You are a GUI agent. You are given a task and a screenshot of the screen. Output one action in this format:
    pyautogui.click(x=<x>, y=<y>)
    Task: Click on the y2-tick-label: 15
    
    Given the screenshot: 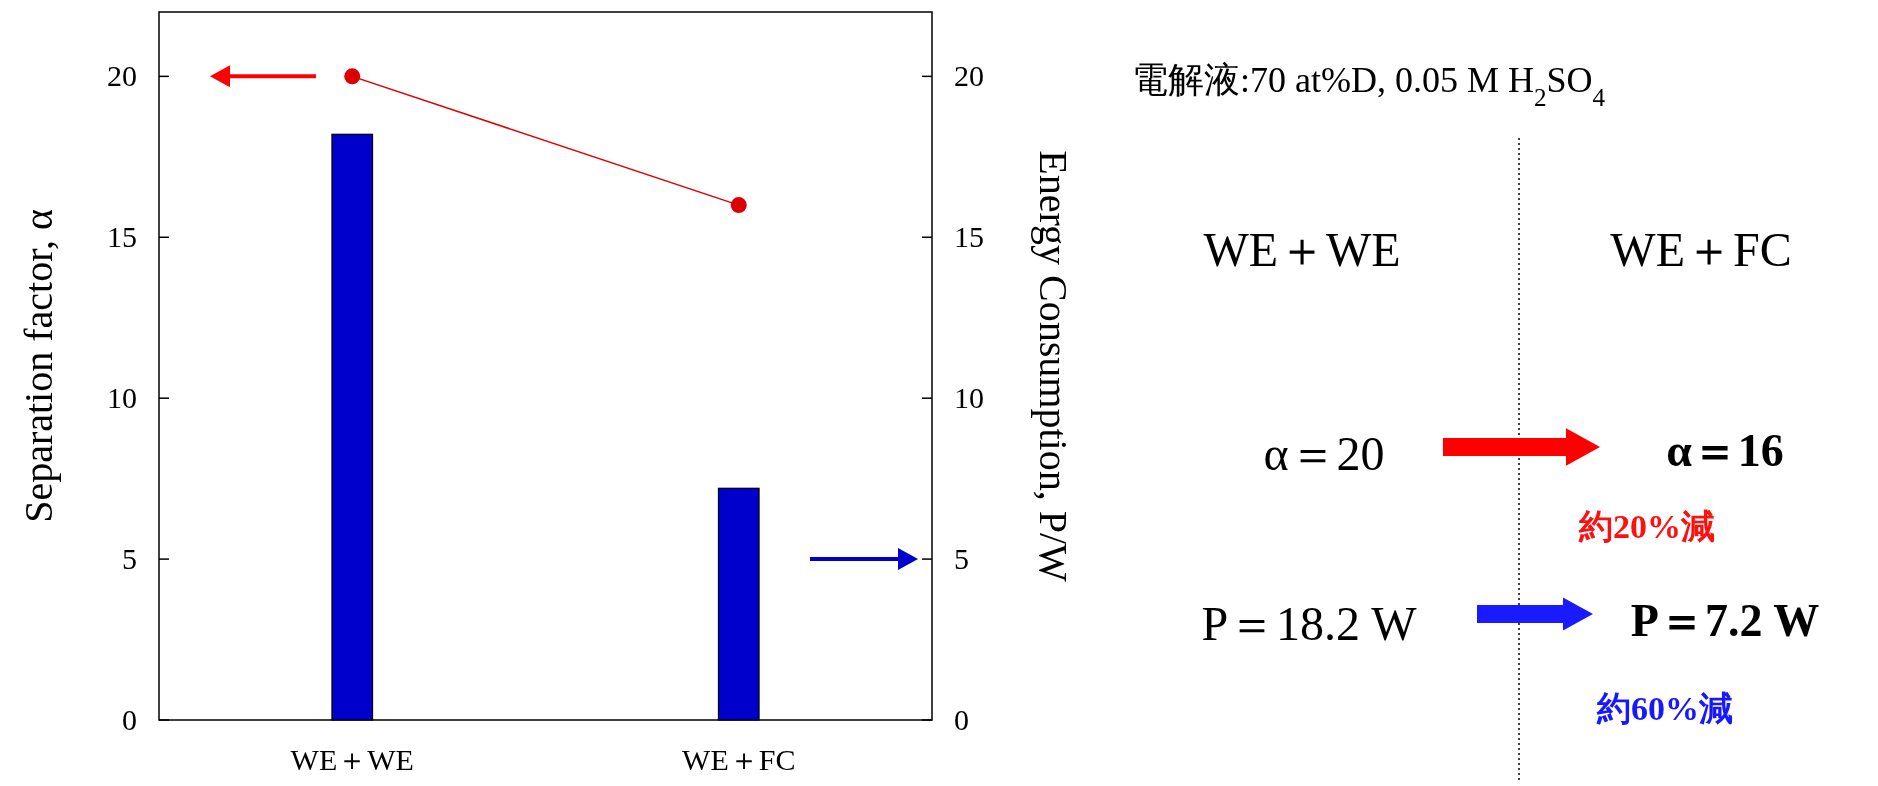 What is the action you would take?
    pyautogui.click(x=969, y=237)
    